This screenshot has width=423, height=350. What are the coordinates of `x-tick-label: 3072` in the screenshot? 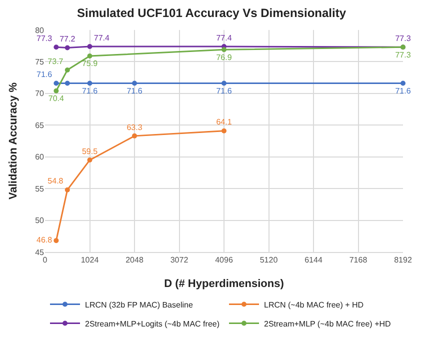 It's located at (179, 260).